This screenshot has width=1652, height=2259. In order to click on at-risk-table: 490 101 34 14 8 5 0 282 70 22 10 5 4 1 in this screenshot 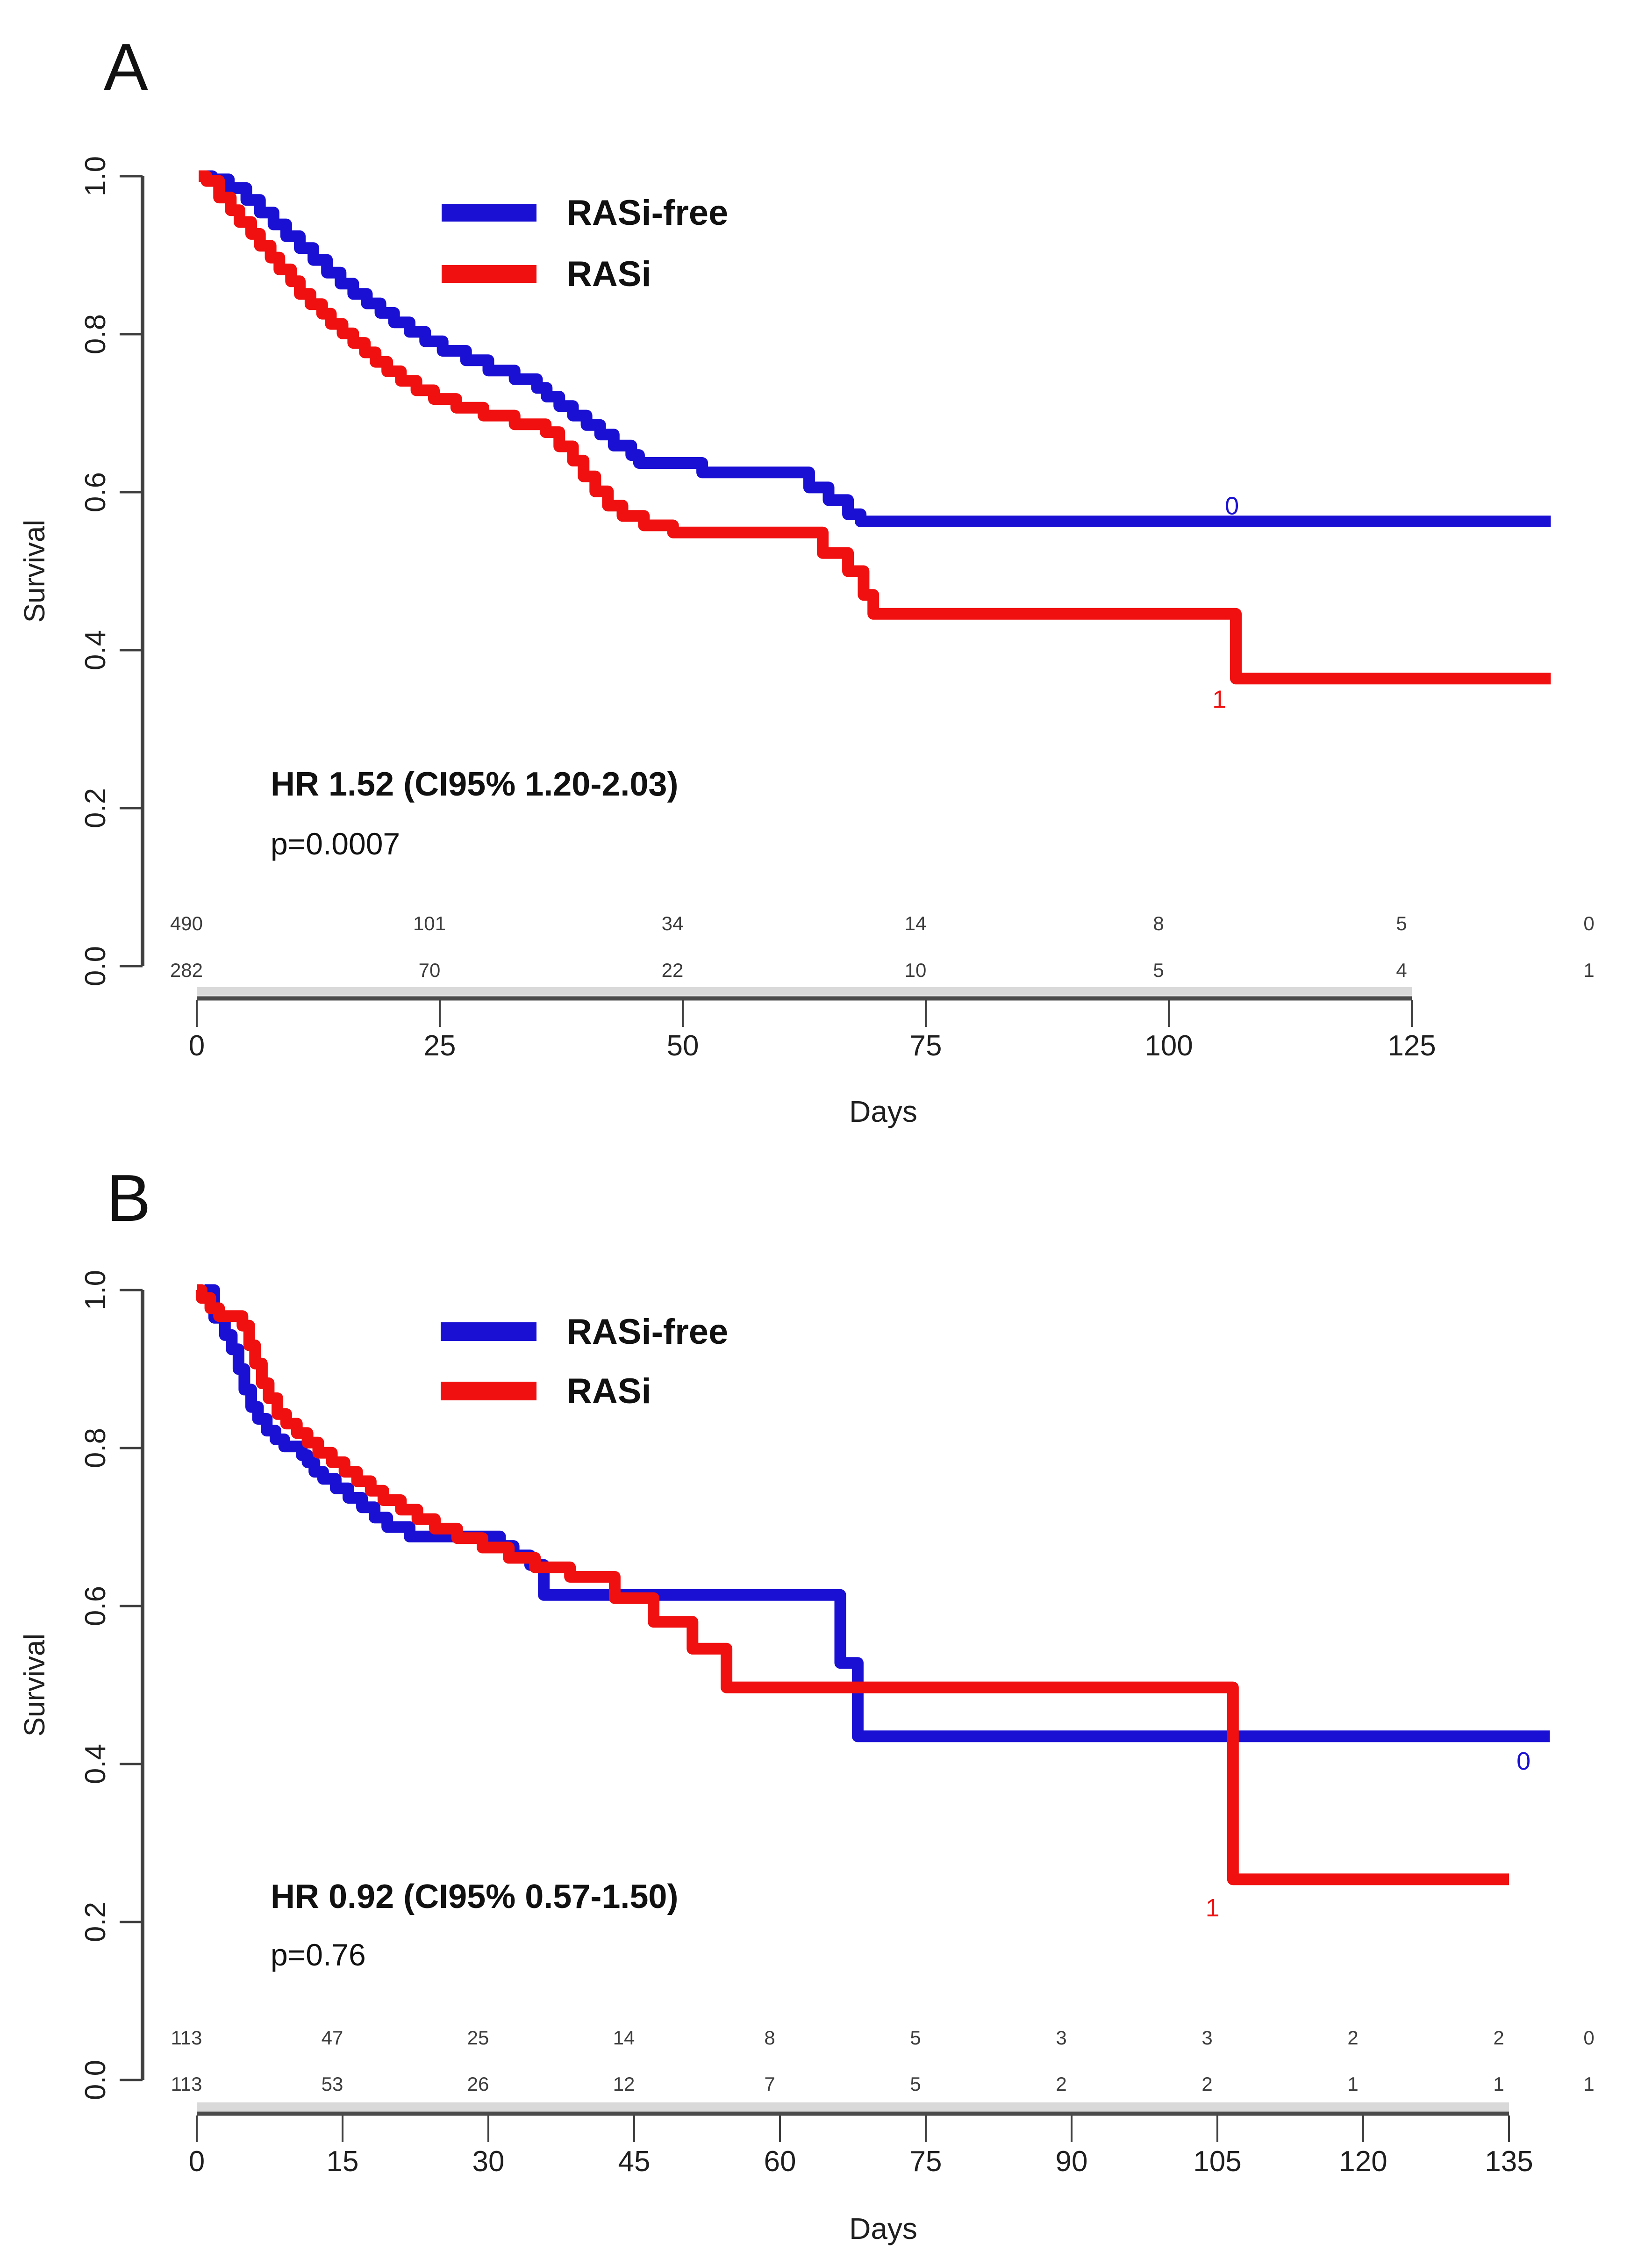, I will do `click(882, 946)`.